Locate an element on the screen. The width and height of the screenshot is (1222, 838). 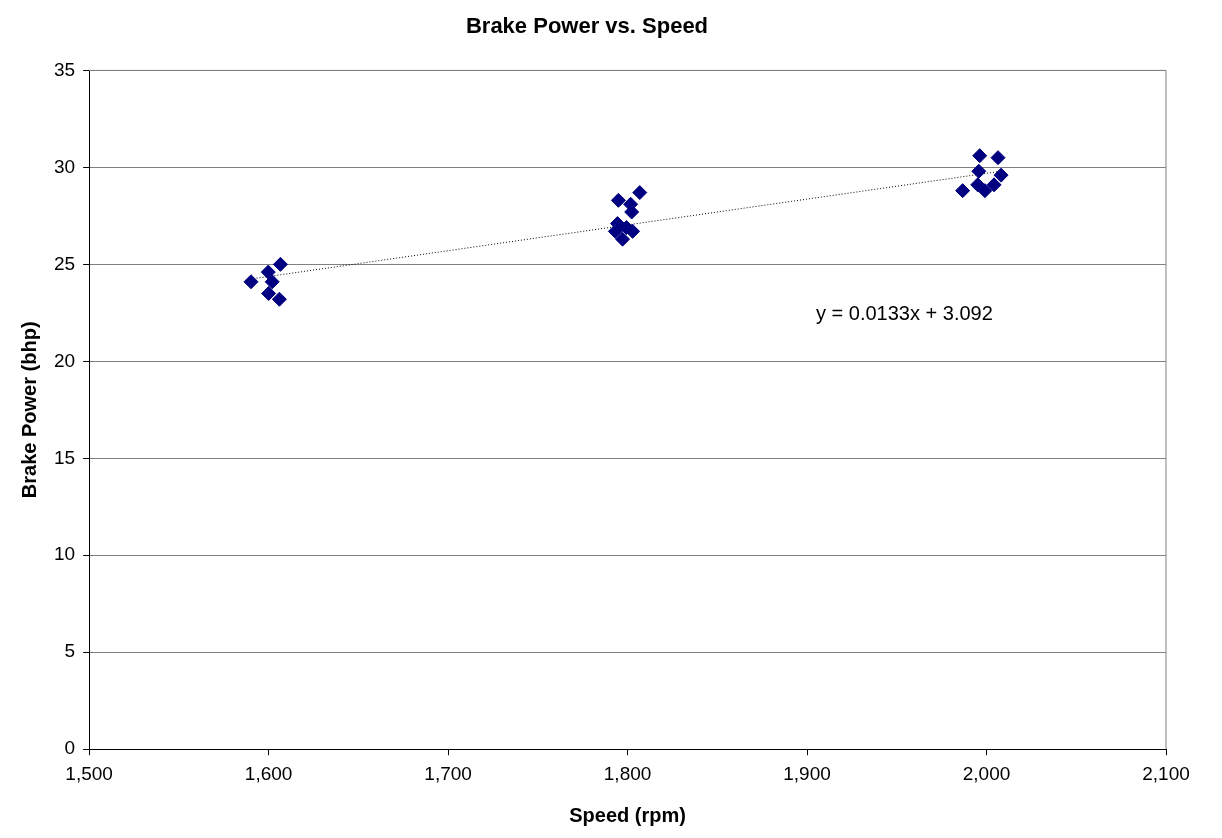
x-tick-label: 2,100 is located at coordinates (1166, 773).